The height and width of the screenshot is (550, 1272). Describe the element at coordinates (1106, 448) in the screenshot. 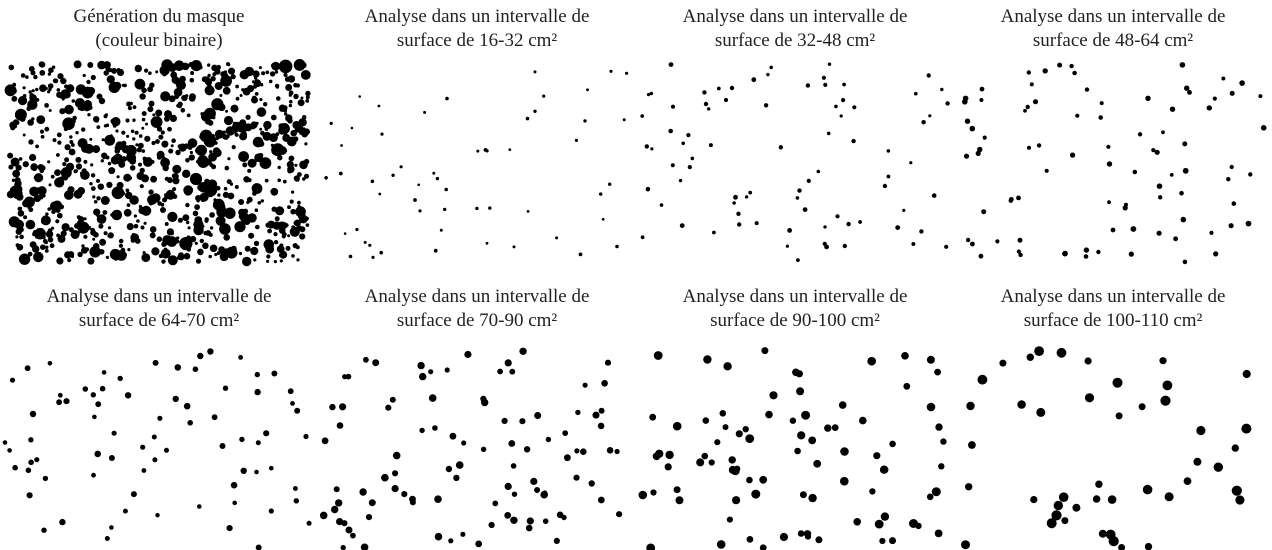

I see `panel-image` at that location.